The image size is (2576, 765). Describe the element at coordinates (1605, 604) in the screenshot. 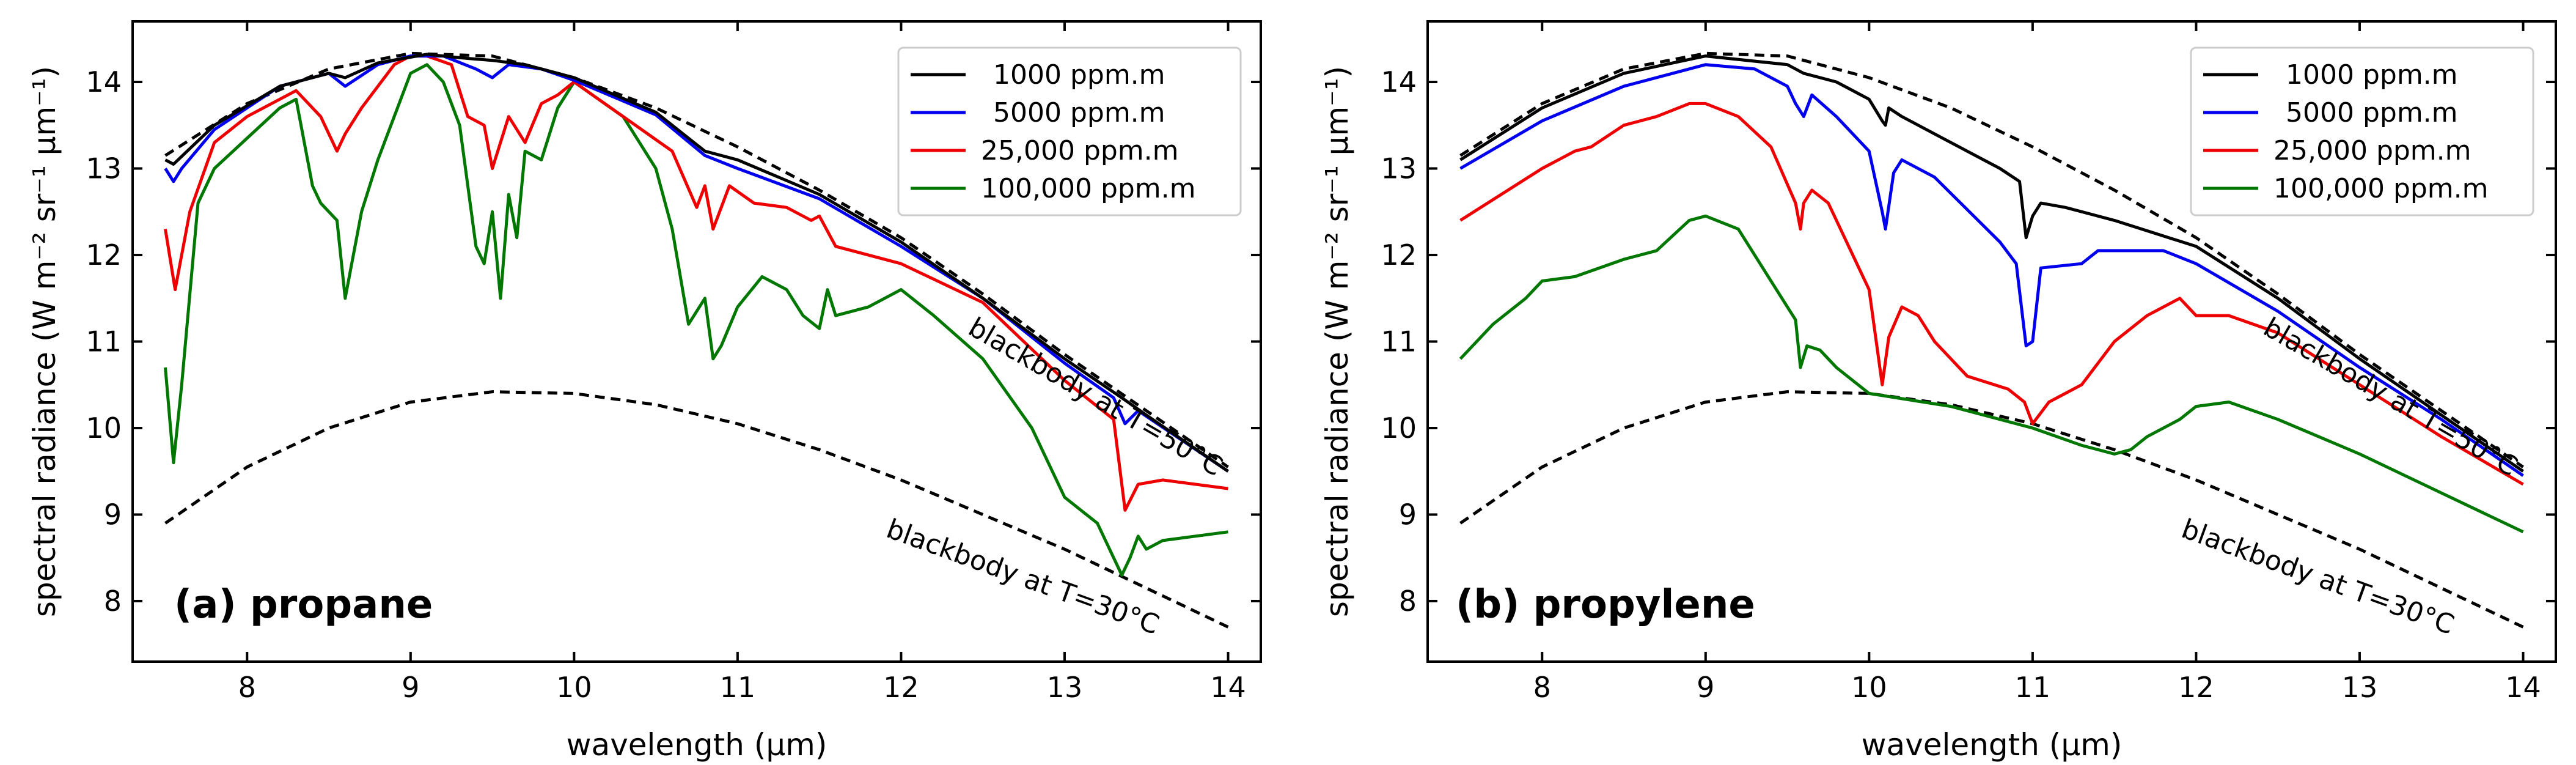

I see `panel-title: (b) propylene` at that location.